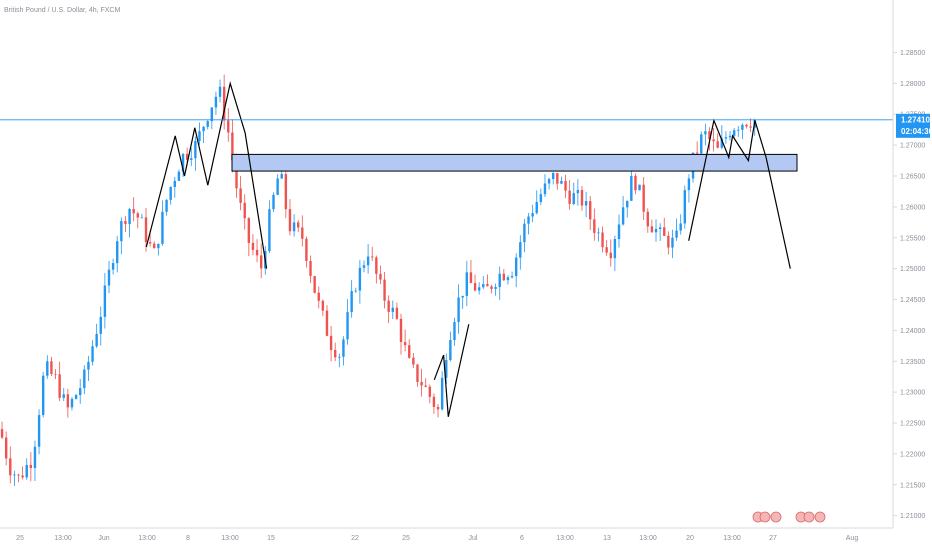 Image resolution: width=932 pixels, height=550 pixels. What do you see at coordinates (690, 538) in the screenshot?
I see `time-tick-label: 20` at bounding box center [690, 538].